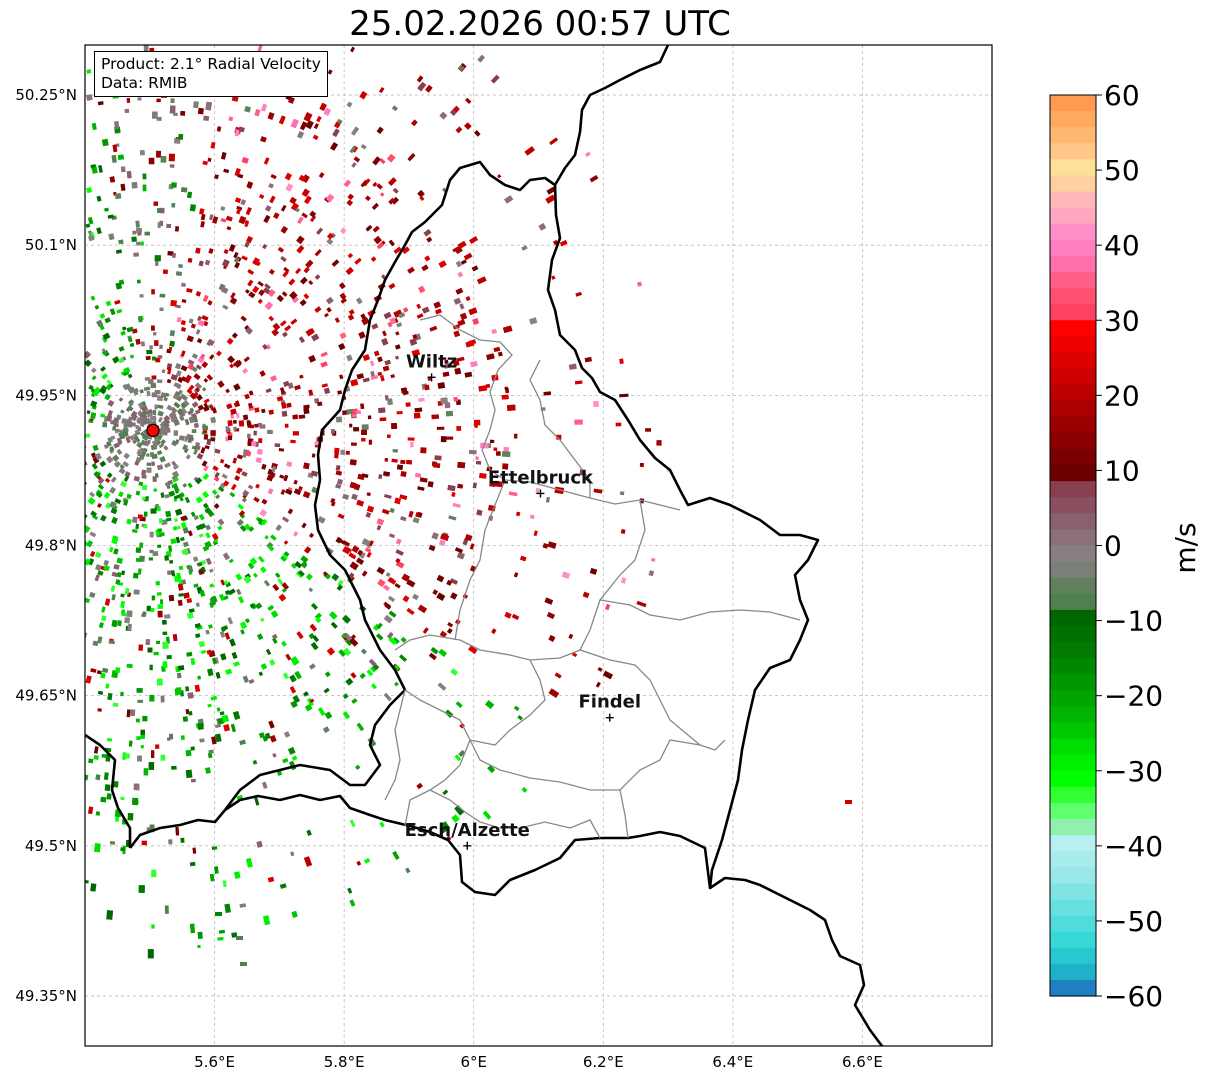  Describe the element at coordinates (1133, 696) in the screenshot. I see `colorbar-tick-label: −20` at that location.